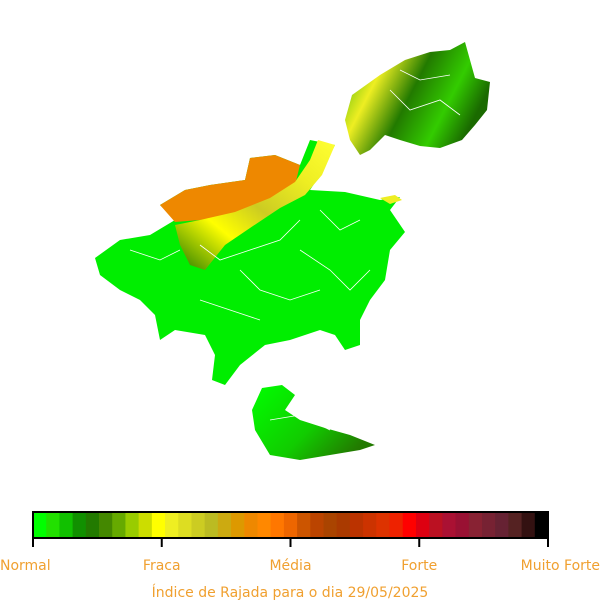 This screenshot has width=600, height=600. What do you see at coordinates (313, 422) in the screenshot?
I see `region-south` at bounding box center [313, 422].